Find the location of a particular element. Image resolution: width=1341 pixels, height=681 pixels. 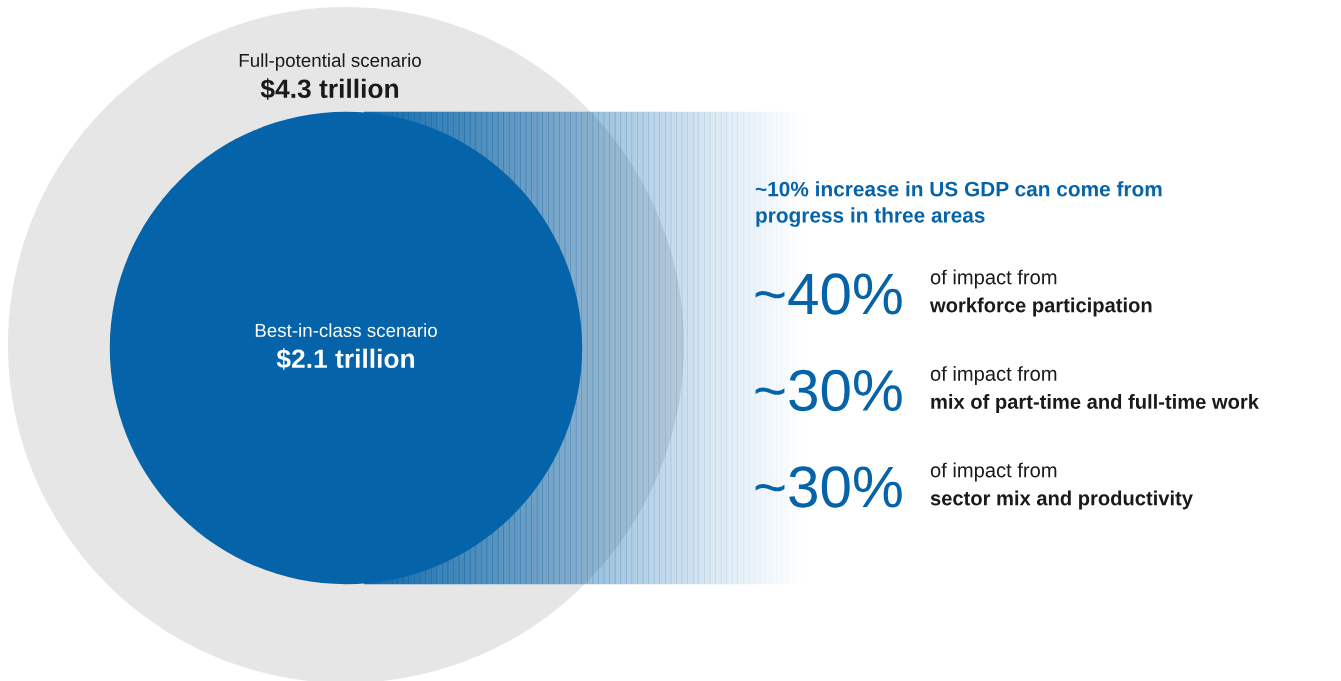

category-label: Full-potential scenario is located at coordinates (330, 62).